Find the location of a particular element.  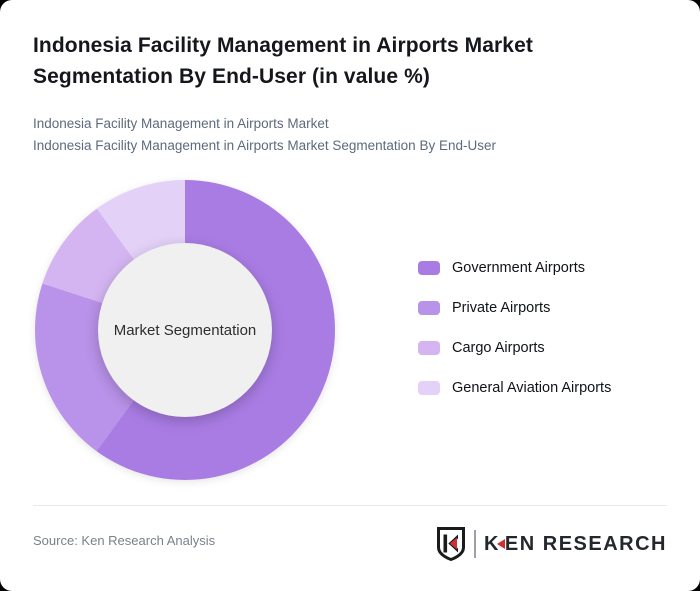

legend-item: Cargo Airports is located at coordinates (514, 348).